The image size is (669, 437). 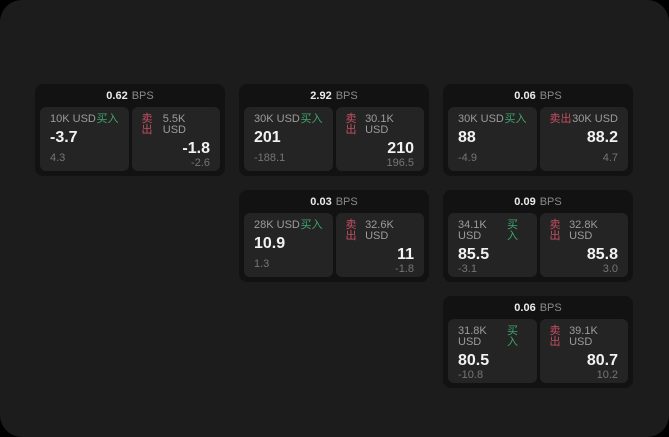 What do you see at coordinates (73, 119) in the screenshot?
I see `buy-amount-label: 10K USD` at bounding box center [73, 119].